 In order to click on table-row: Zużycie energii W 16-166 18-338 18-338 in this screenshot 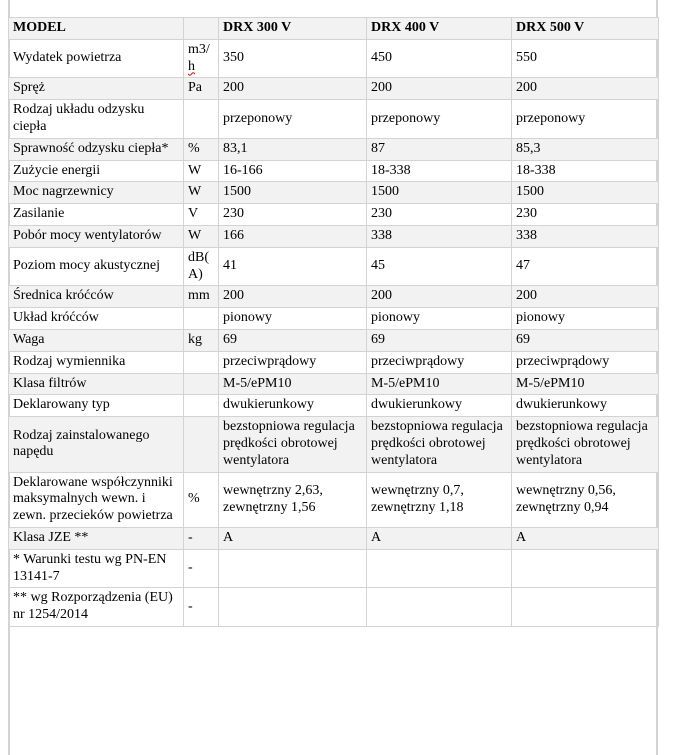, I will do `click(333, 171)`.